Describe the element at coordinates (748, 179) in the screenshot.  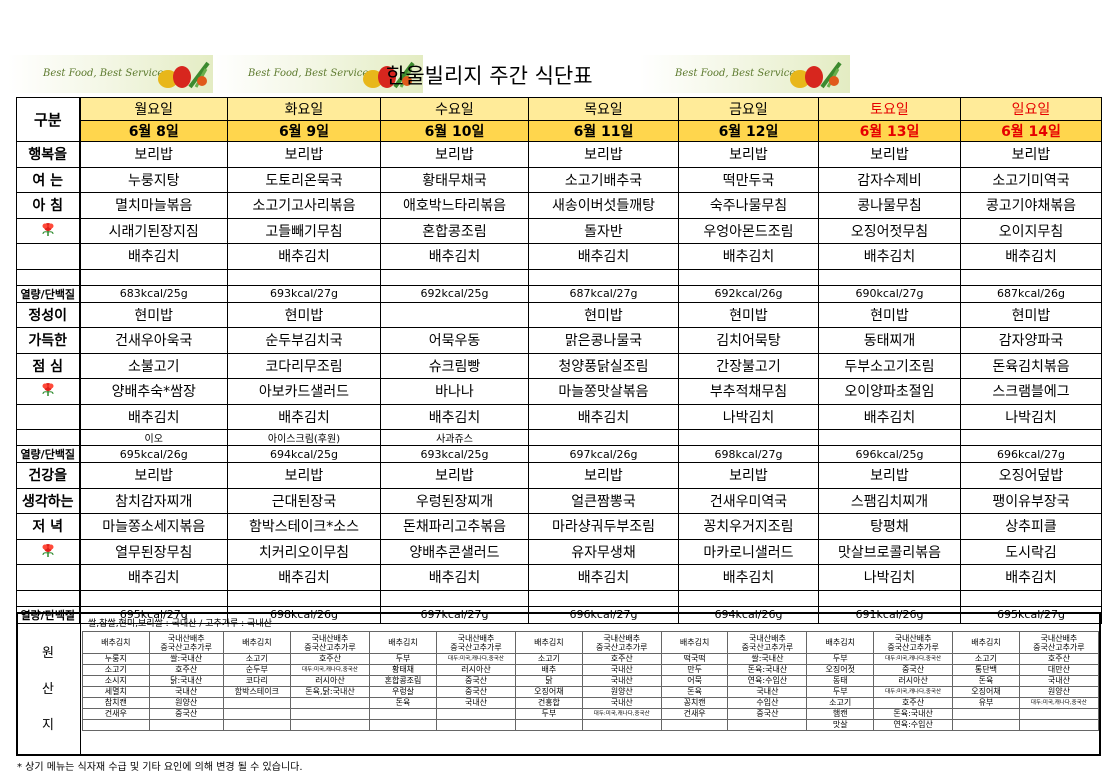
I see `dish-cell: 떡만두국` at that location.